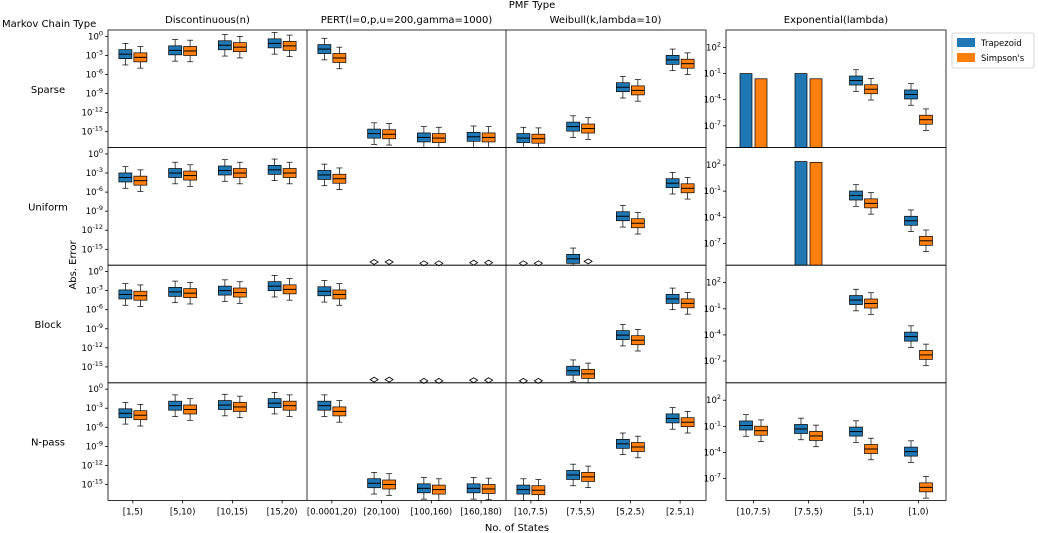  Describe the element at coordinates (73, 265) in the screenshot. I see `y-axis-label: Abs. Error` at that location.